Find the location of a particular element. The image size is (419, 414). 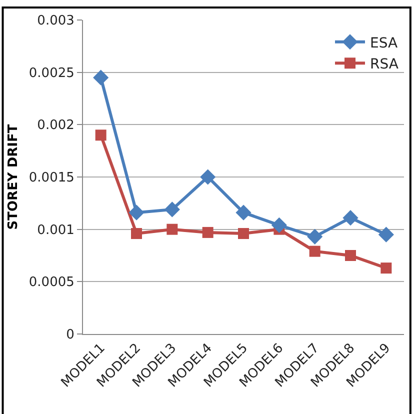

legend-label: RSA is located at coordinates (384, 64).